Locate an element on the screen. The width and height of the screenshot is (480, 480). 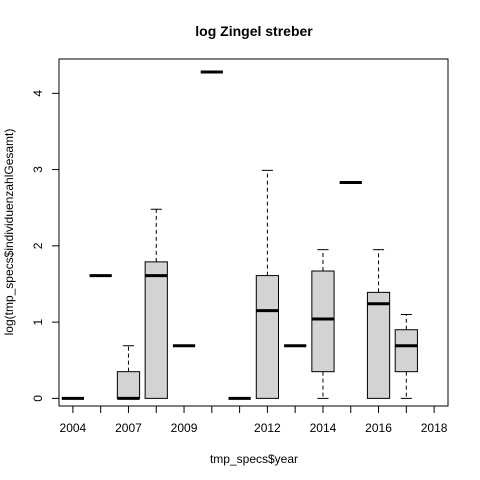
x-tick-label: 2014 is located at coordinates (323, 428).